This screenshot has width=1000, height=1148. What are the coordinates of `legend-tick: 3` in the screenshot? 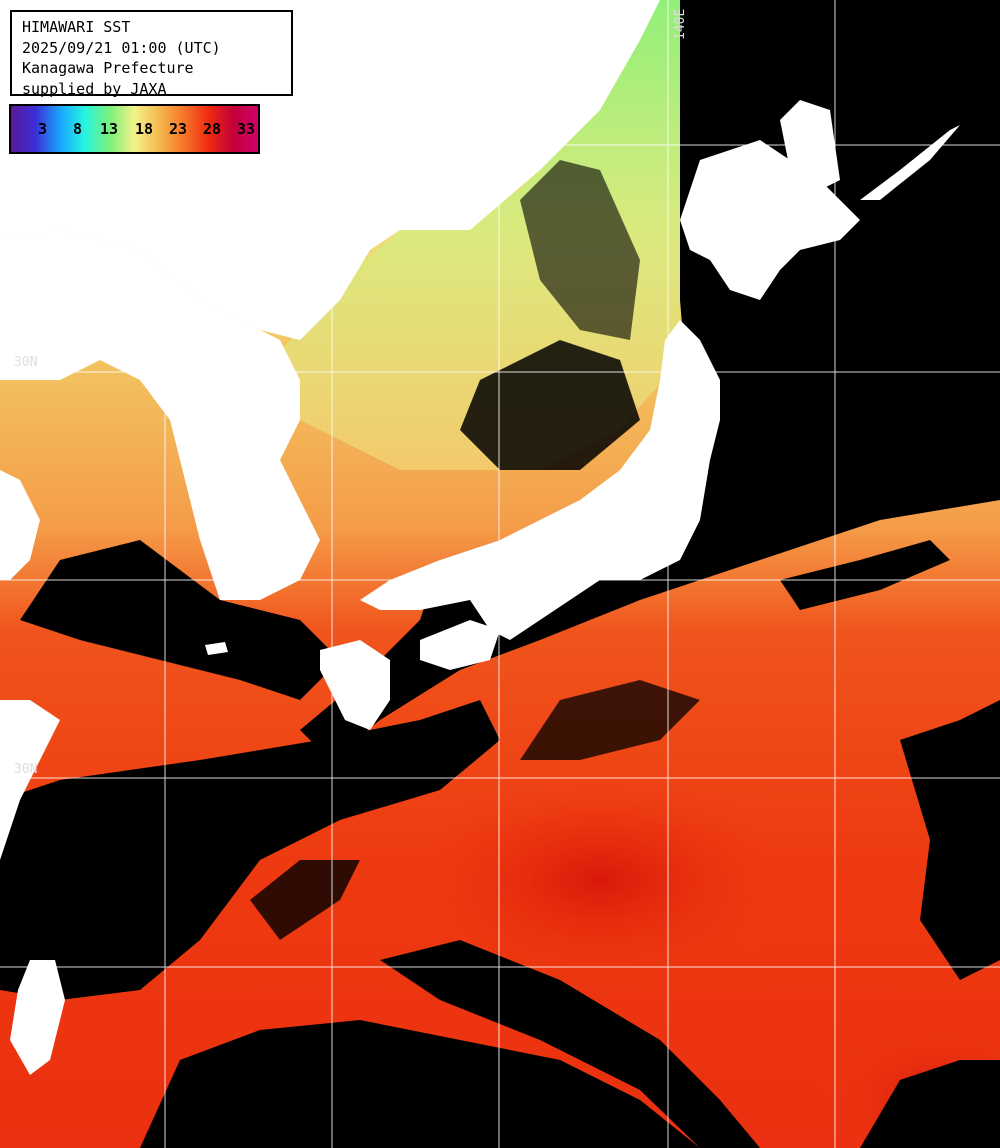 It's located at (43, 129).